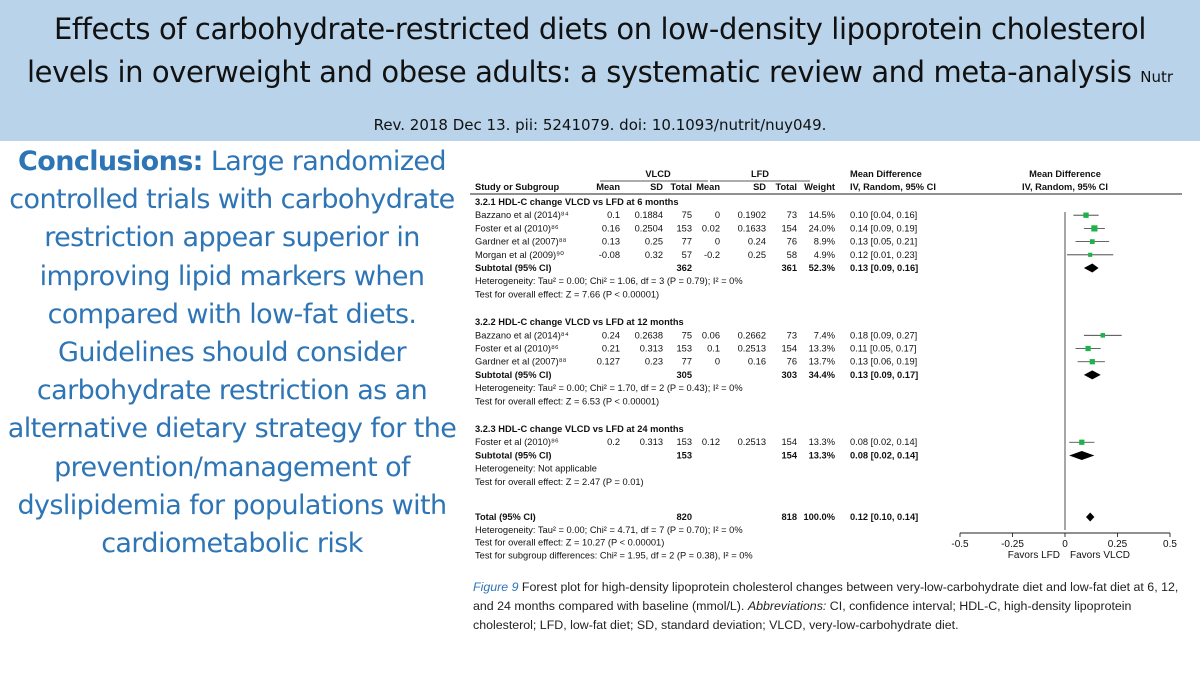 This screenshot has height=675, width=1200. I want to click on lfd-mean: 0.02, so click(711, 228).